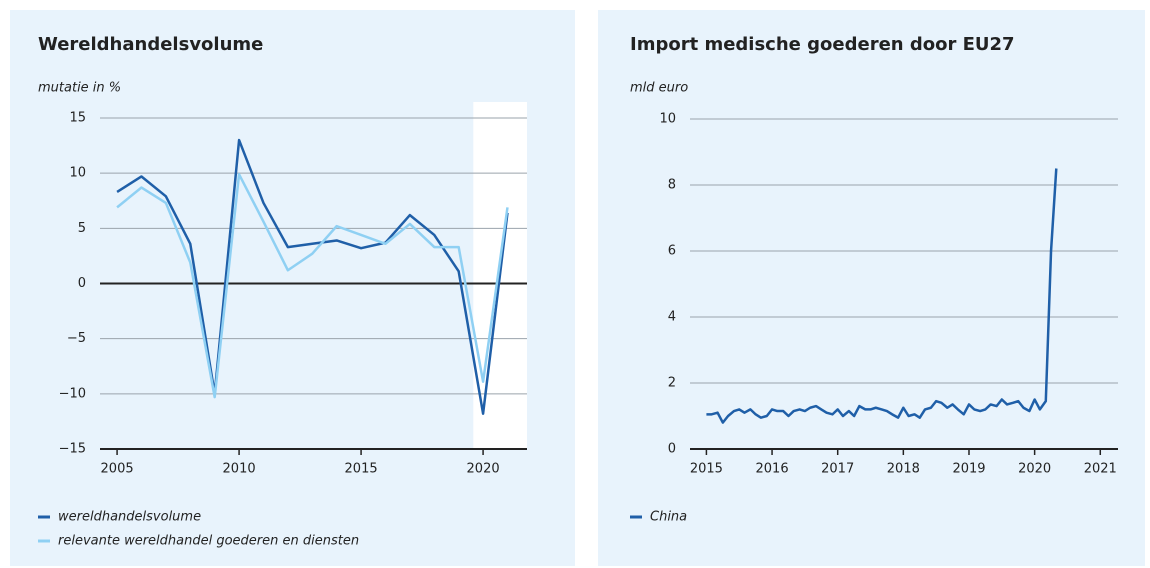 The height and width of the screenshot is (568, 1150). I want to click on x-tick-label: 2010, so click(239, 469).